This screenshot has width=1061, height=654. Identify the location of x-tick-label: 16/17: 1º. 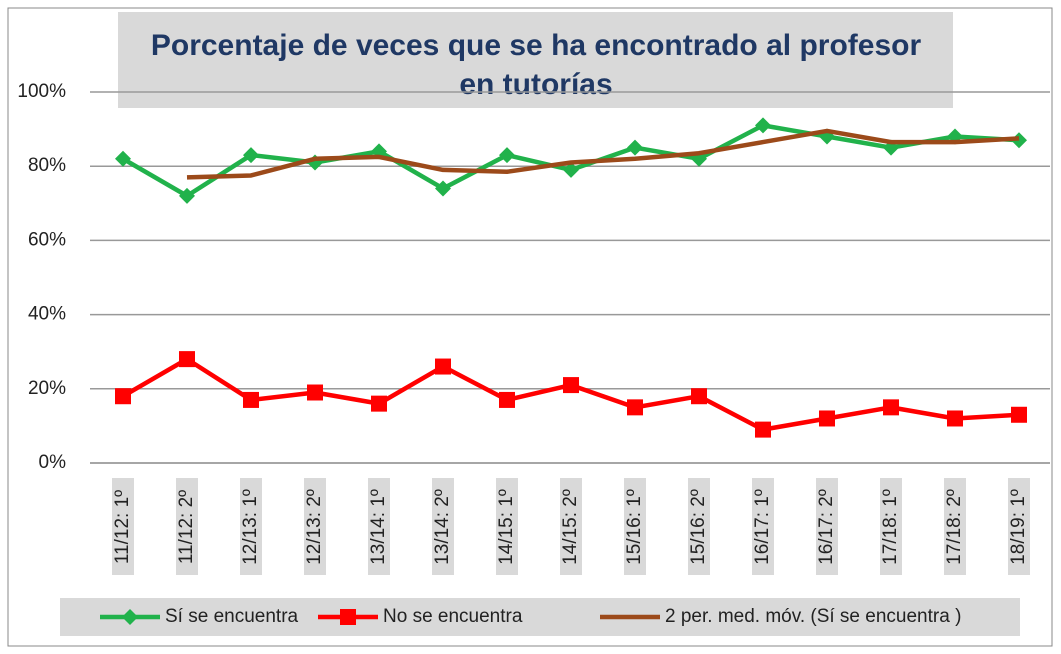
(762, 527).